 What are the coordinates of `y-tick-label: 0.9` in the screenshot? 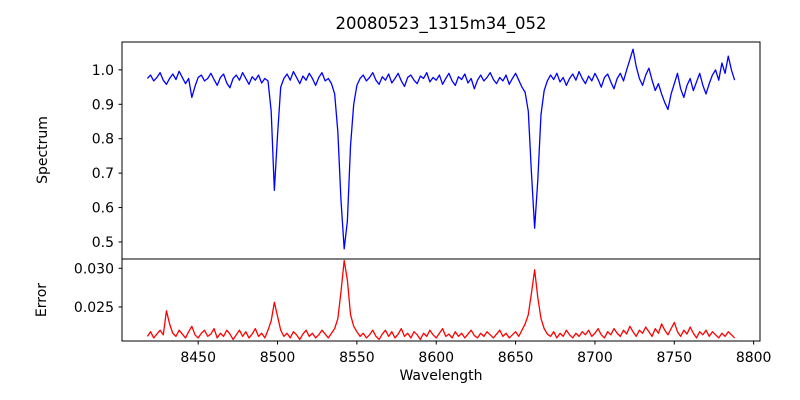 It's located at (103, 105).